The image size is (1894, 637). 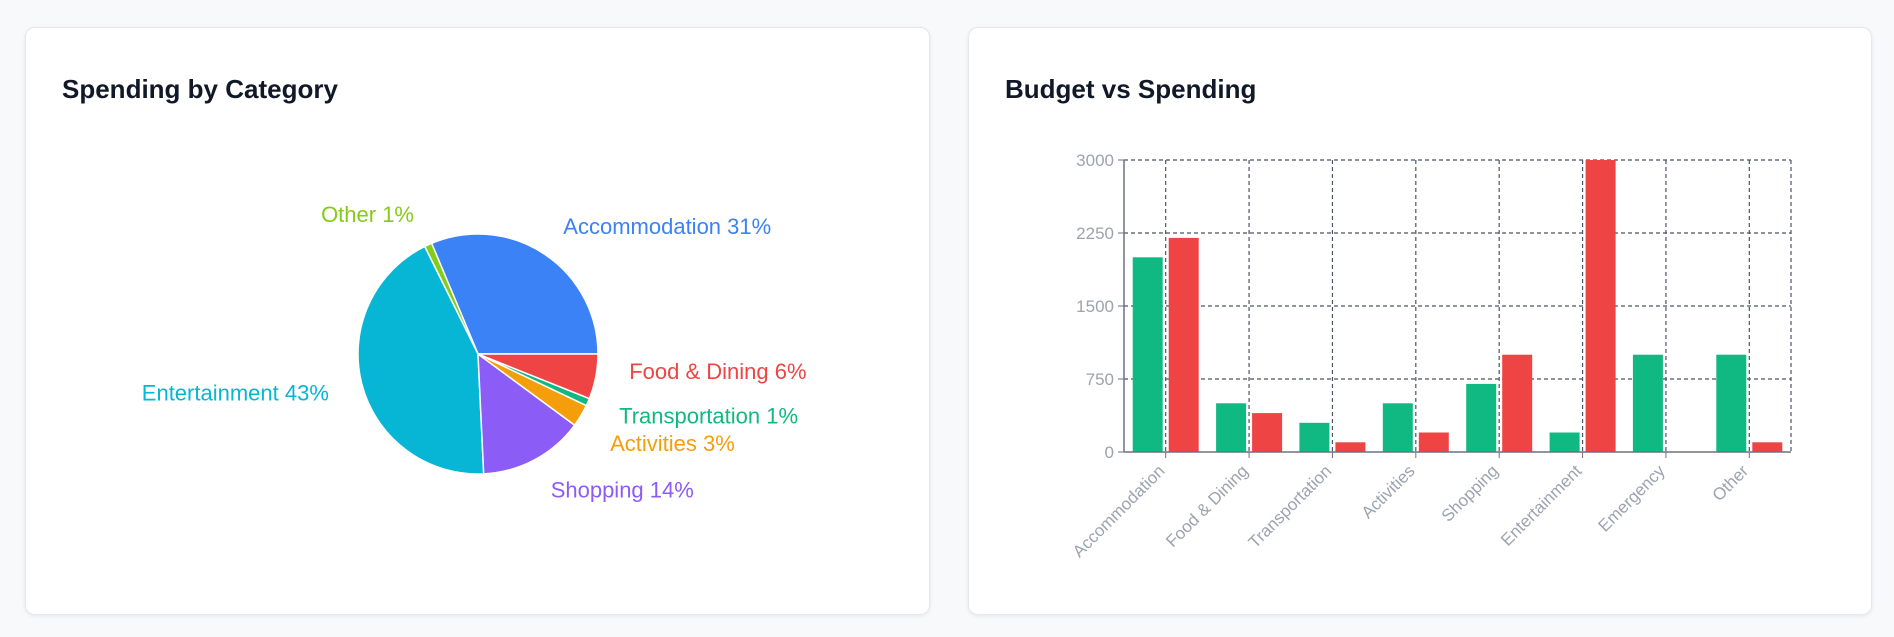 I want to click on bar-budget-shopping, so click(x=1481, y=417).